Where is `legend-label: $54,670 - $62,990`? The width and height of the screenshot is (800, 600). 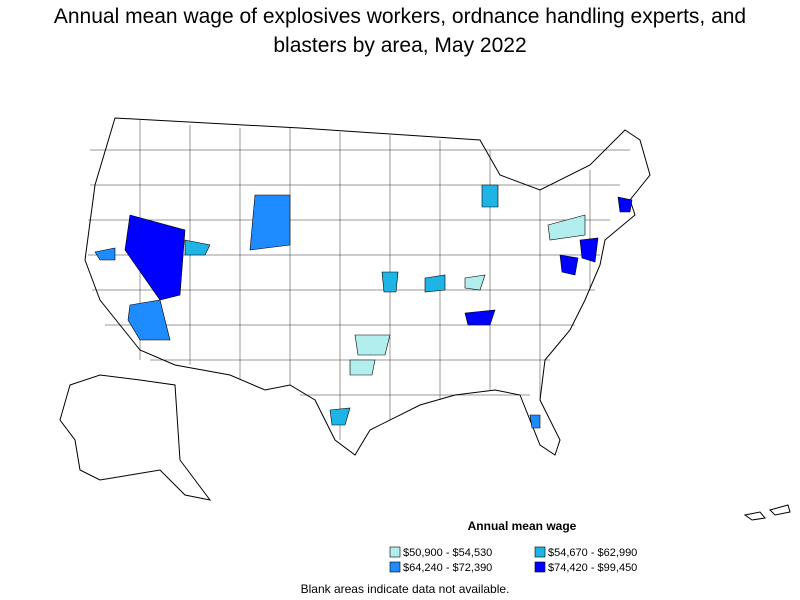 legend-label: $54,670 - $62,990 is located at coordinates (592, 553).